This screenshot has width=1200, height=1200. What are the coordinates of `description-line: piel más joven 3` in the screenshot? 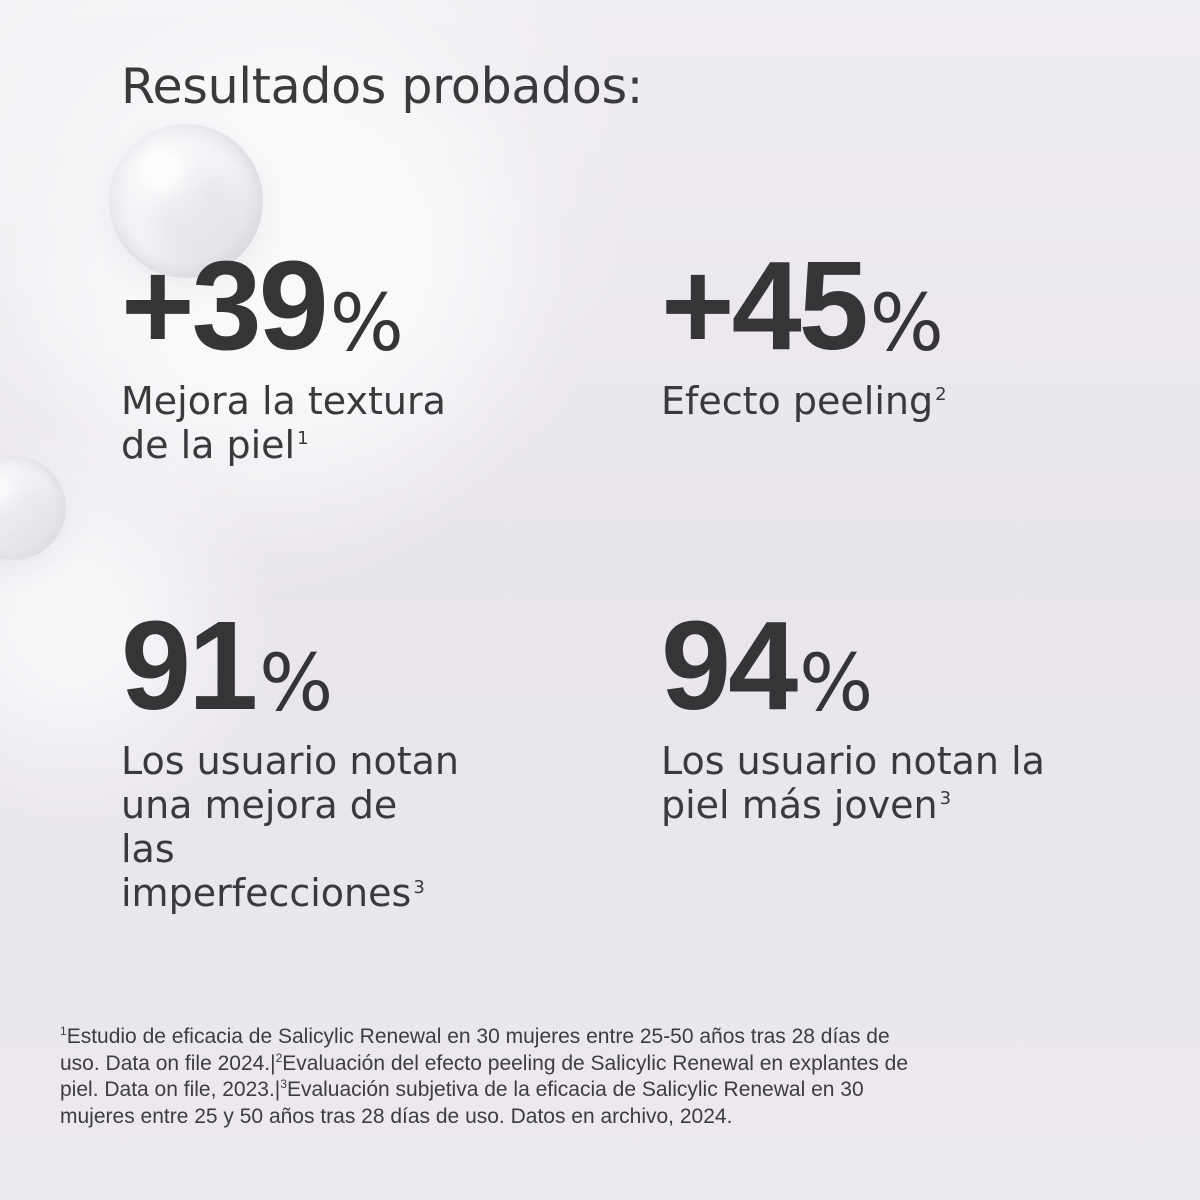 It's located at (876, 805).